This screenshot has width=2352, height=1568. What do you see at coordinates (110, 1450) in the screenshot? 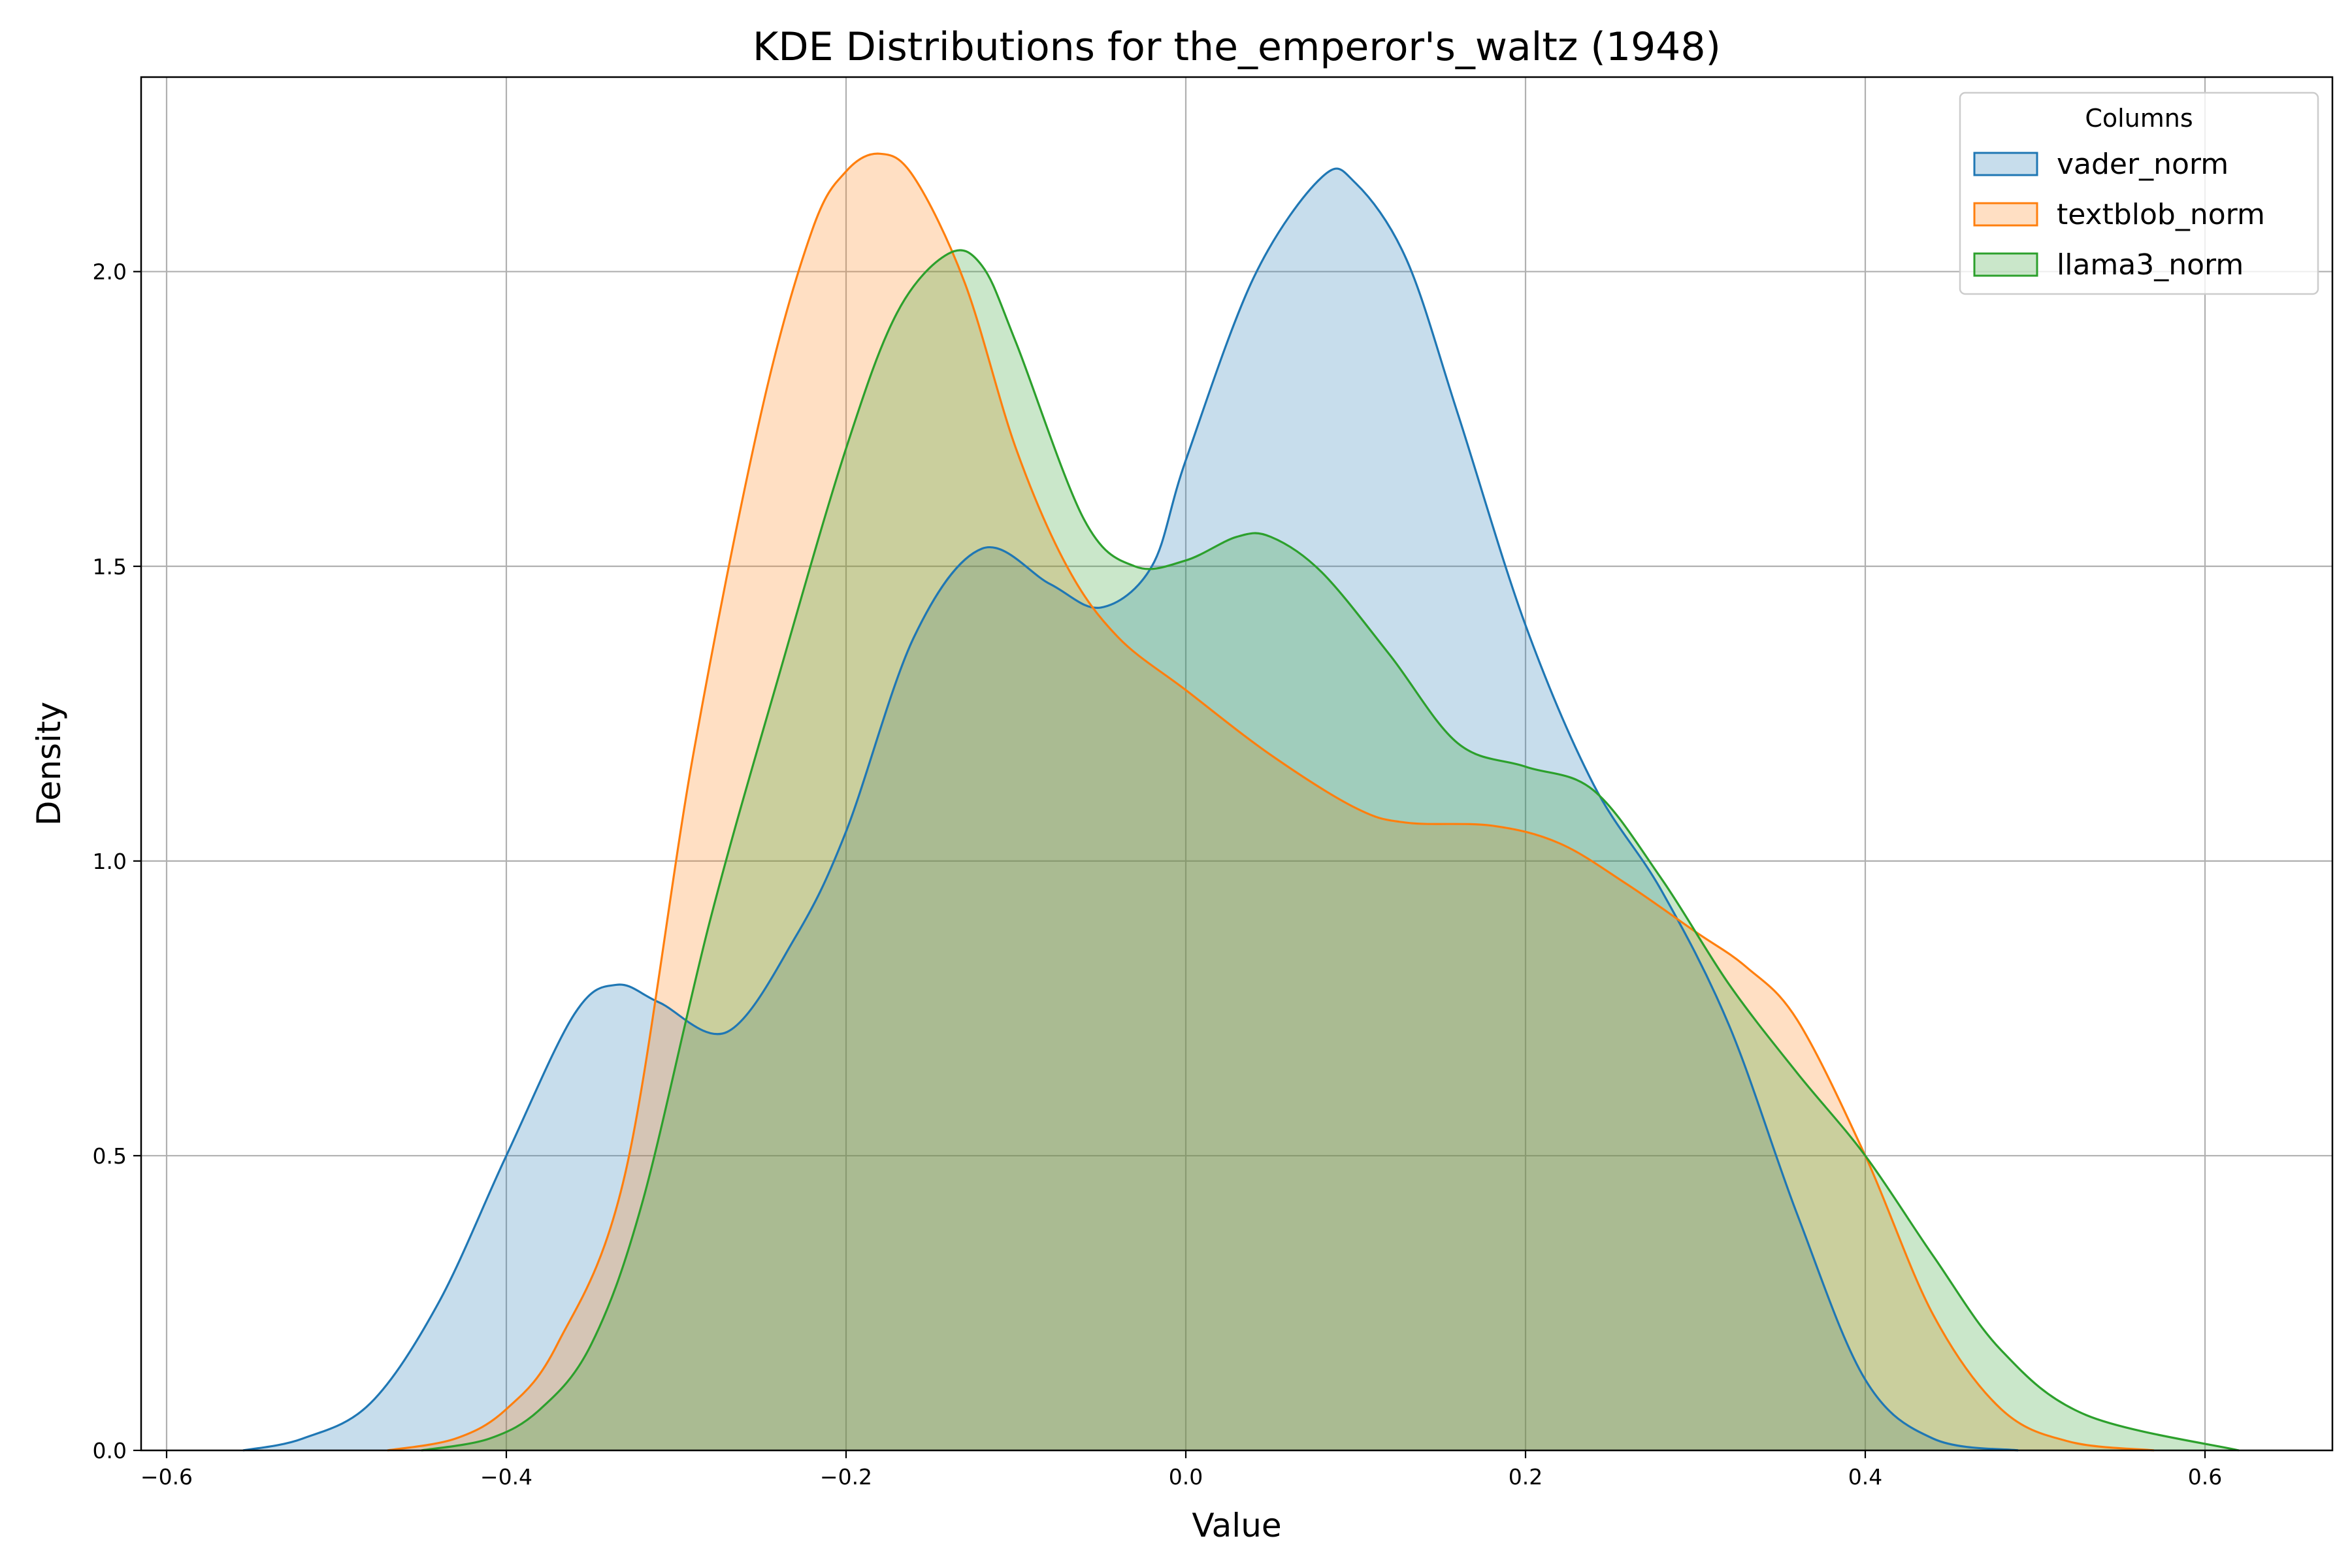
I see `y-tick-label: 0.0` at bounding box center [110, 1450].